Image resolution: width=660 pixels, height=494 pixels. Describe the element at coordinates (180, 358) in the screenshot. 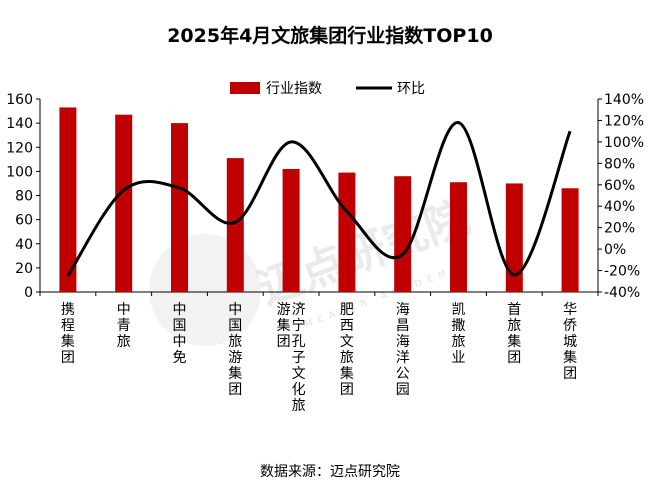

I see `category-label-char: 免` at that location.